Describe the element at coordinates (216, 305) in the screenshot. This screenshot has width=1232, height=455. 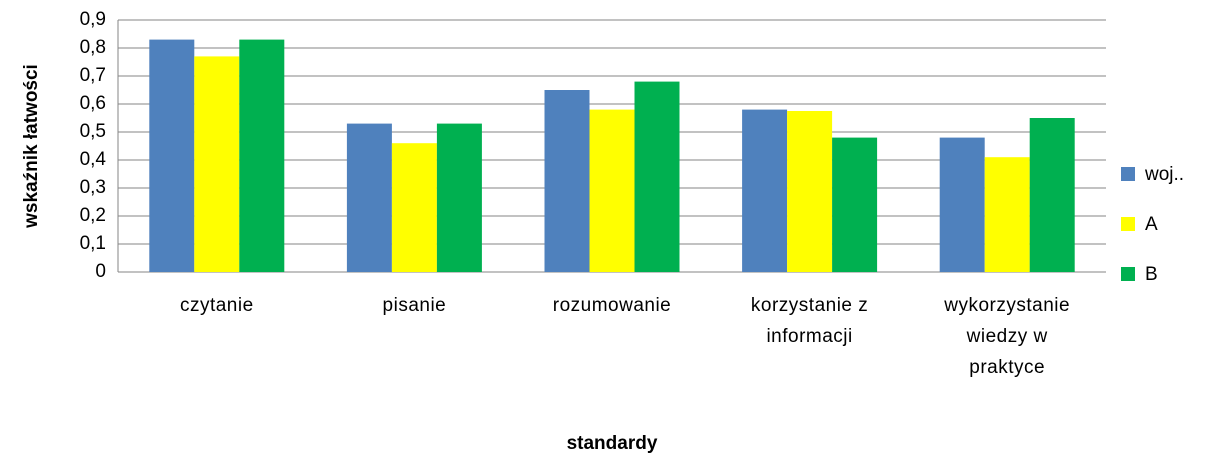
I see `x-tick-label: czytanie` at that location.